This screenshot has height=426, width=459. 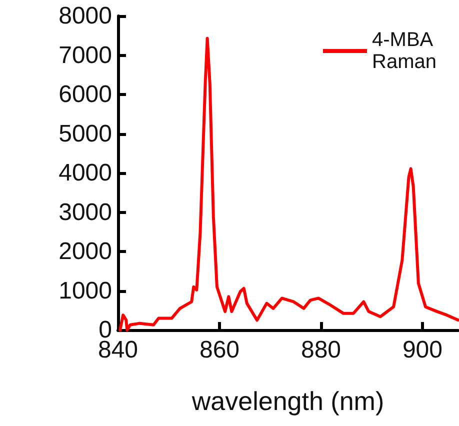 What do you see at coordinates (85, 16) in the screenshot?
I see `y-tick-label: 8000` at bounding box center [85, 16].